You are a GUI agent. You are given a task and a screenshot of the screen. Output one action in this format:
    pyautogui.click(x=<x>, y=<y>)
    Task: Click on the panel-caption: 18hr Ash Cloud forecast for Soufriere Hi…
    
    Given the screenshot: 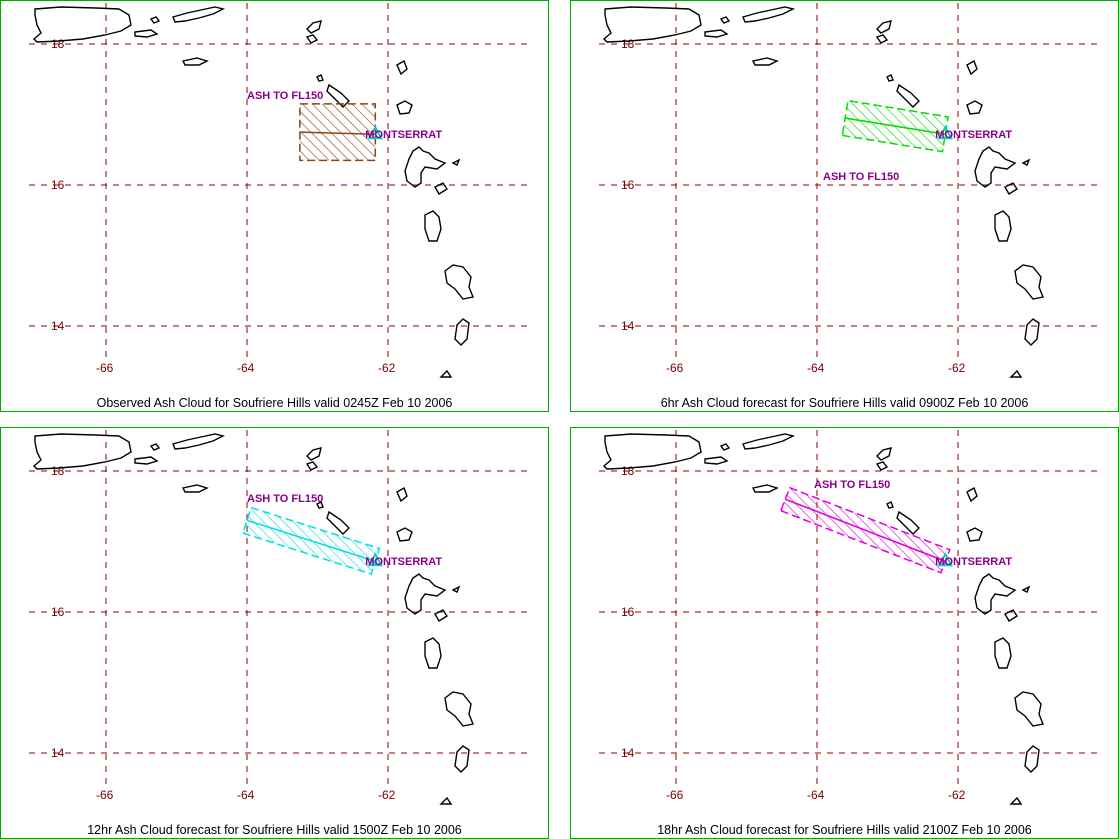 What is the action you would take?
    pyautogui.click(x=844, y=830)
    